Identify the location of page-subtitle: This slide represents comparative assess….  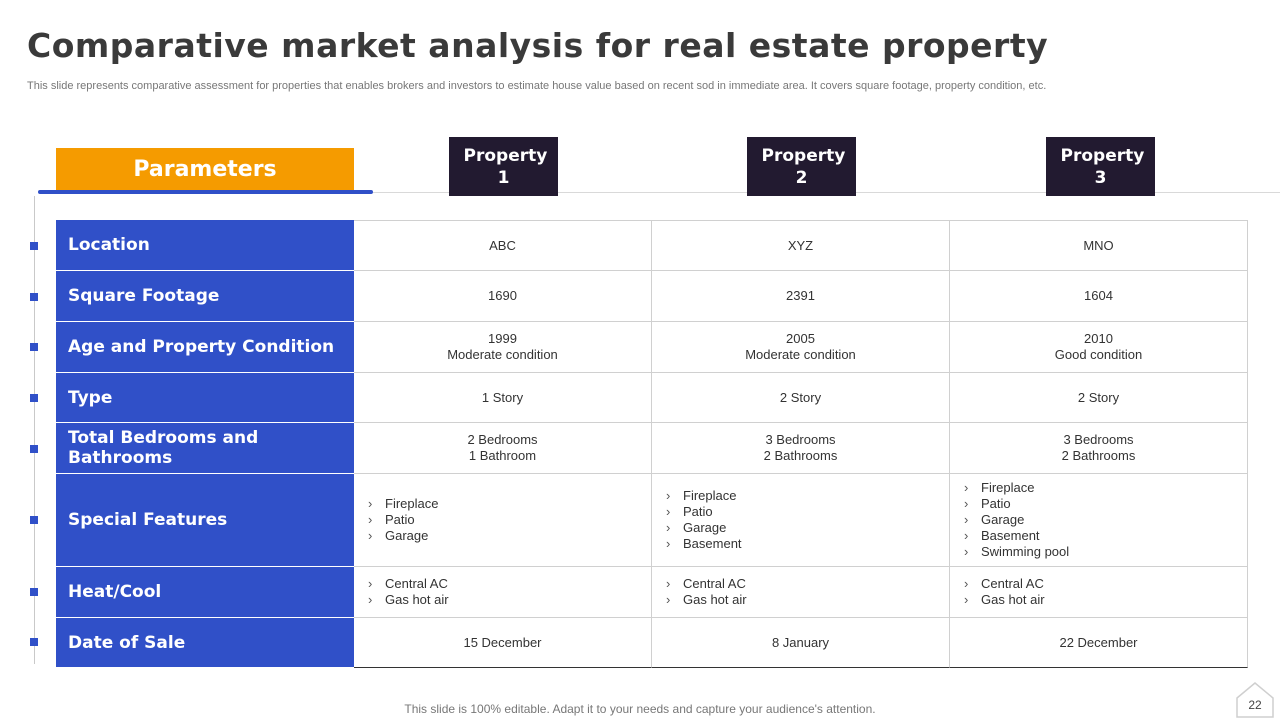
(537, 86).